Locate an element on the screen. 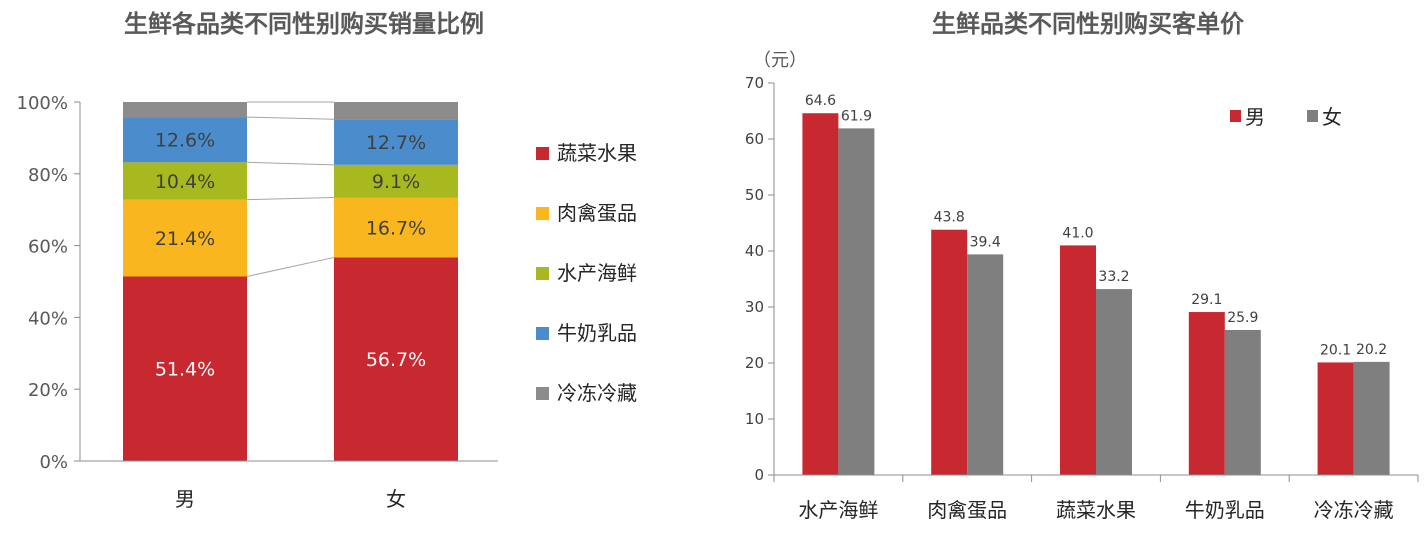 The height and width of the screenshot is (551, 1424). unit-price-ylabel: （元） is located at coordinates (780, 60).